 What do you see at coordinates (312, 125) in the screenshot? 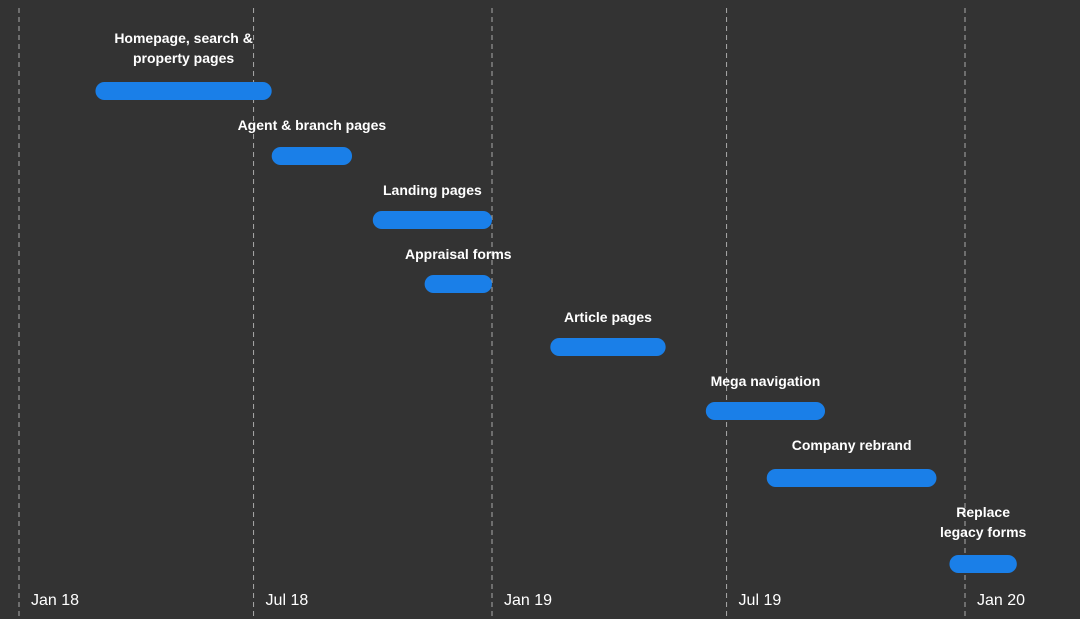
I see `task-label: Agent & branch pages` at bounding box center [312, 125].